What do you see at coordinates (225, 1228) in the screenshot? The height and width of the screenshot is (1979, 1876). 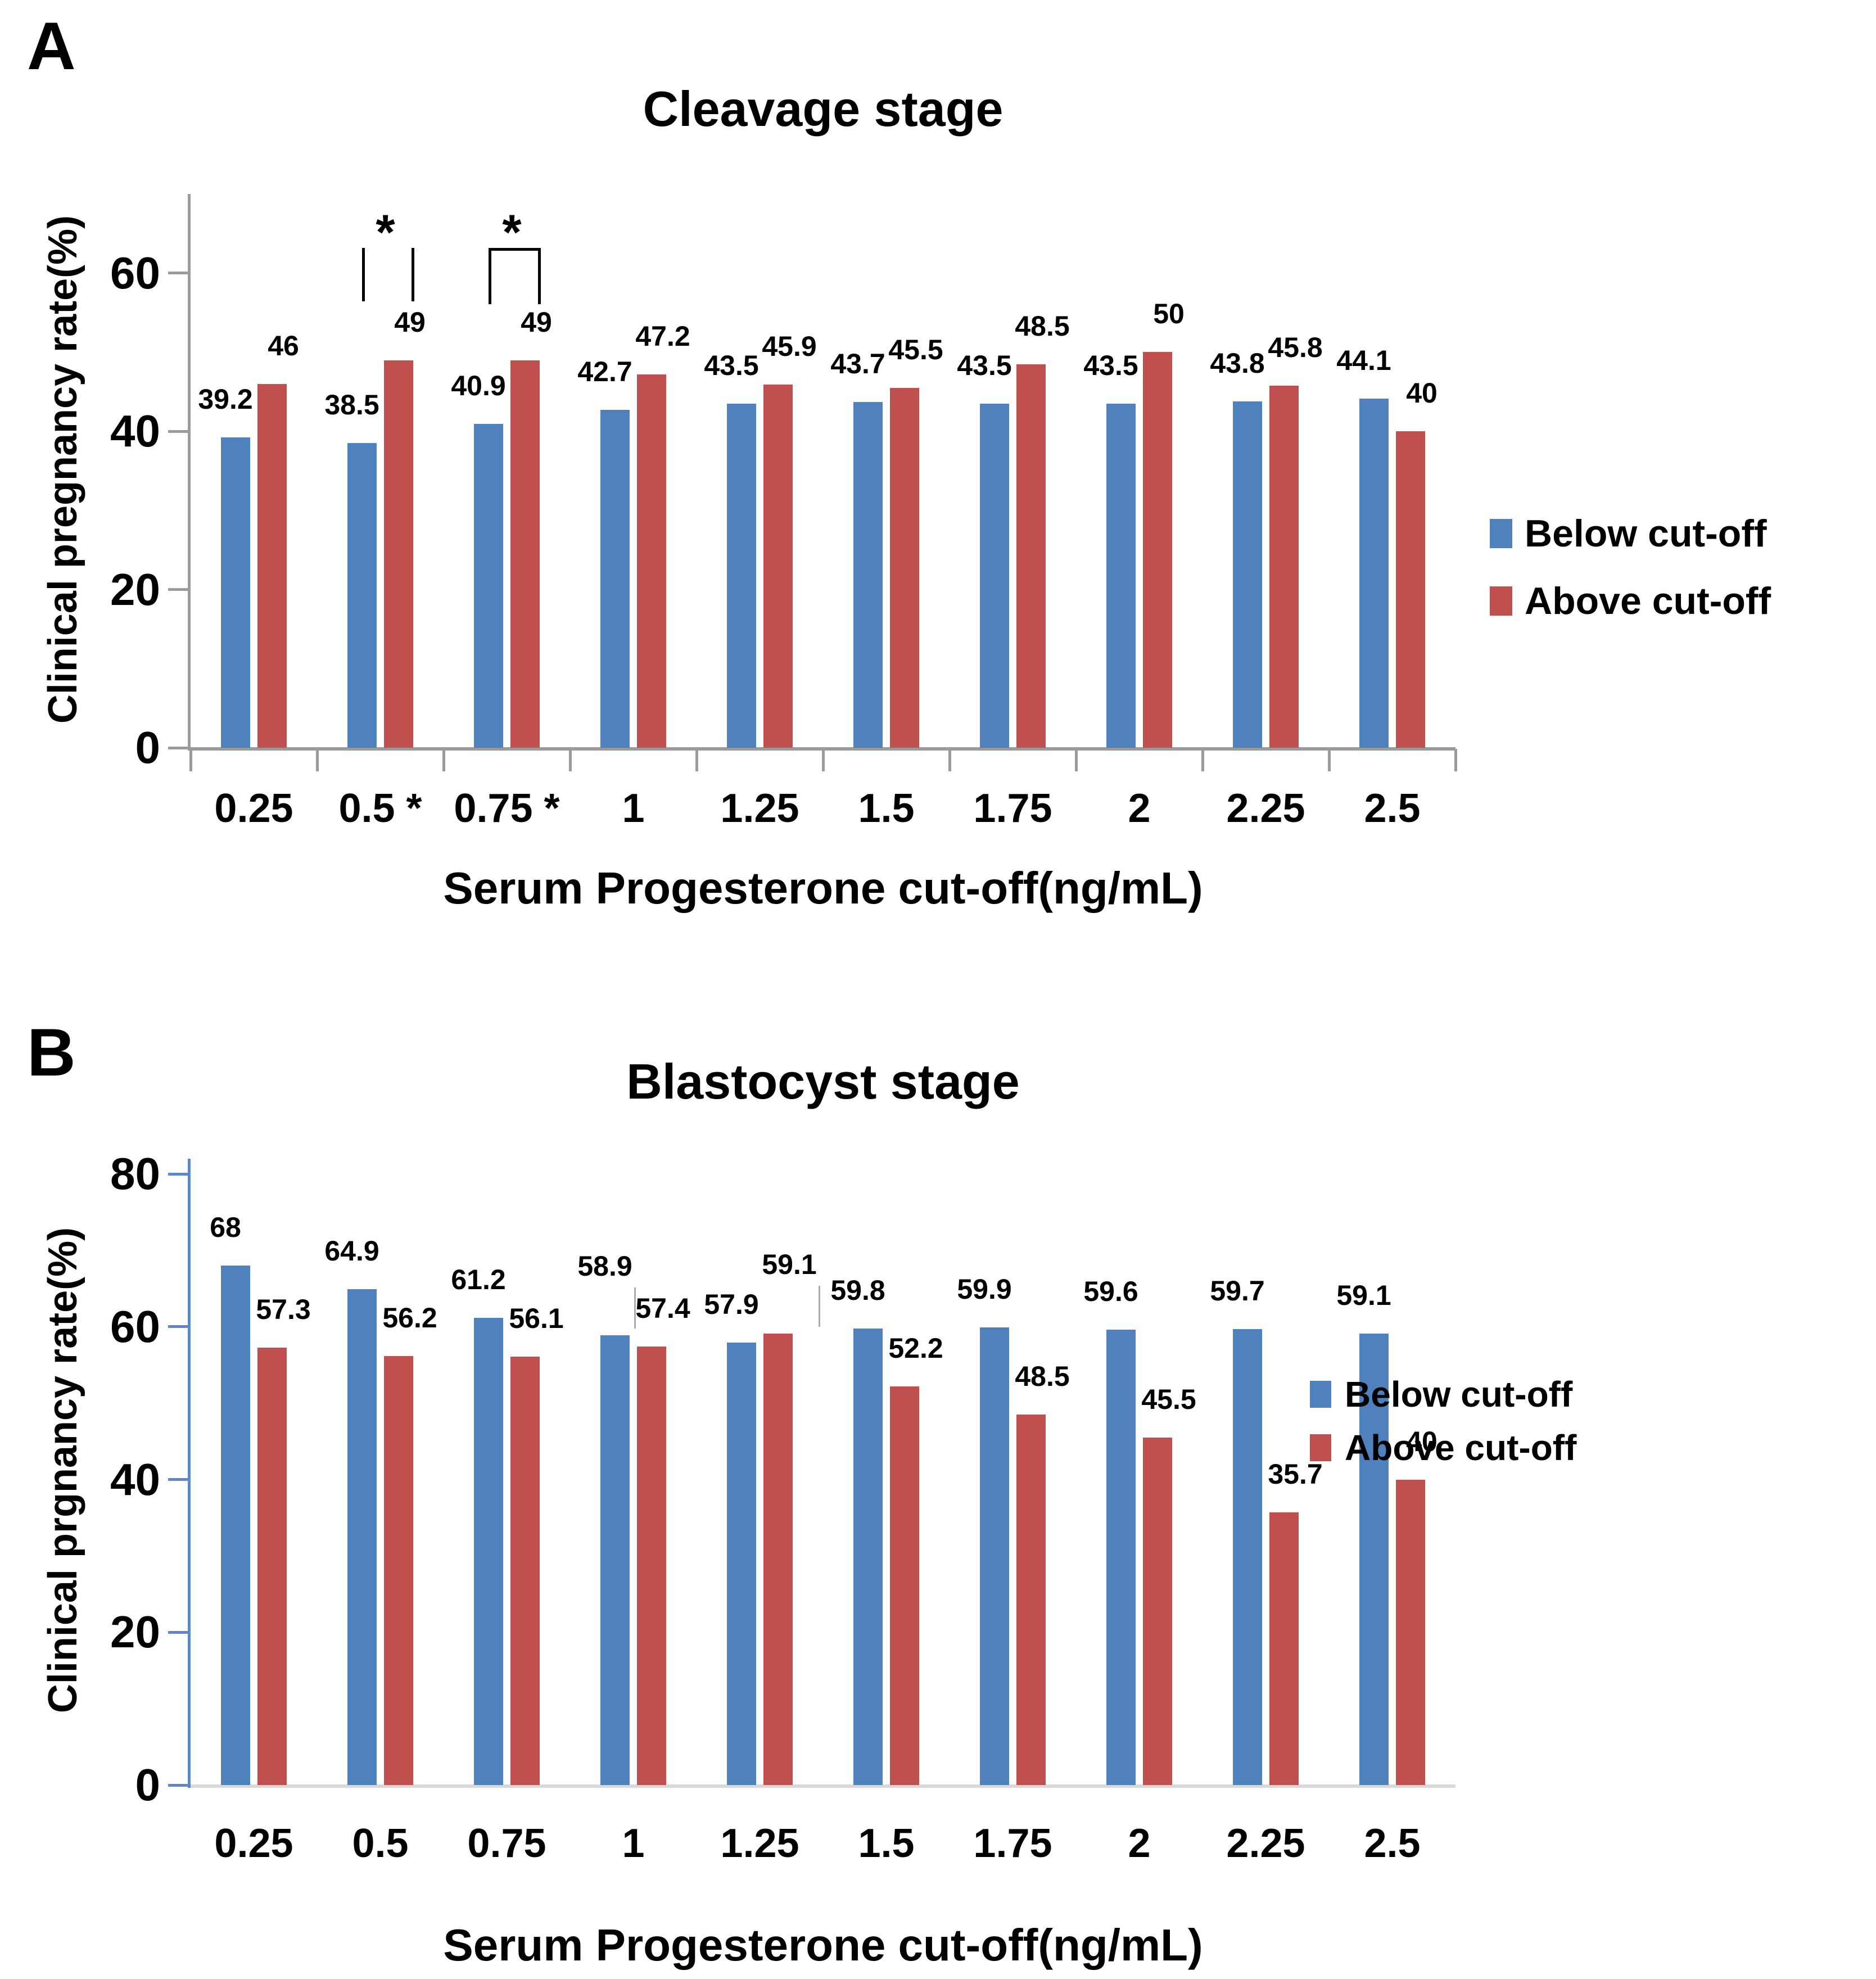 I see `bar-value-label: 68` at bounding box center [225, 1228].